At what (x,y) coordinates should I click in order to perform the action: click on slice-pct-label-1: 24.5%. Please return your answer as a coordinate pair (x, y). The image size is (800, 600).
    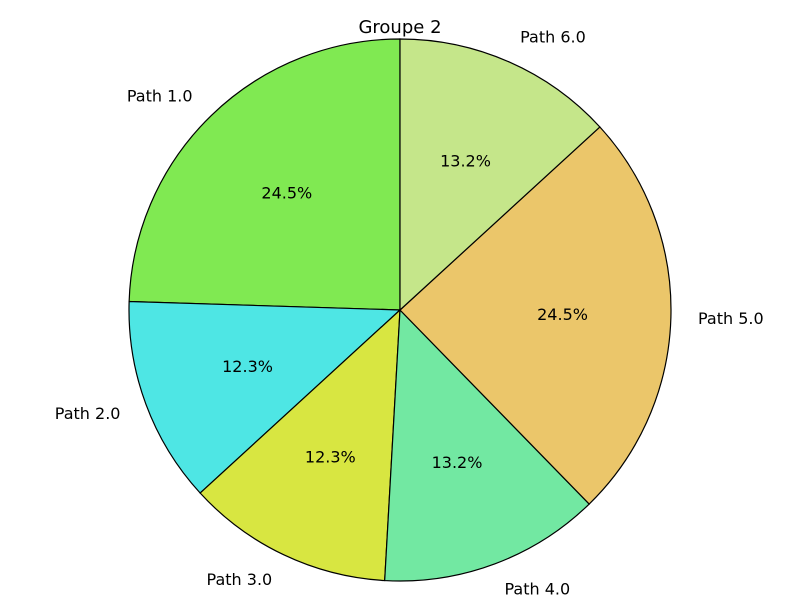
    Looking at the image, I should click on (286, 193).